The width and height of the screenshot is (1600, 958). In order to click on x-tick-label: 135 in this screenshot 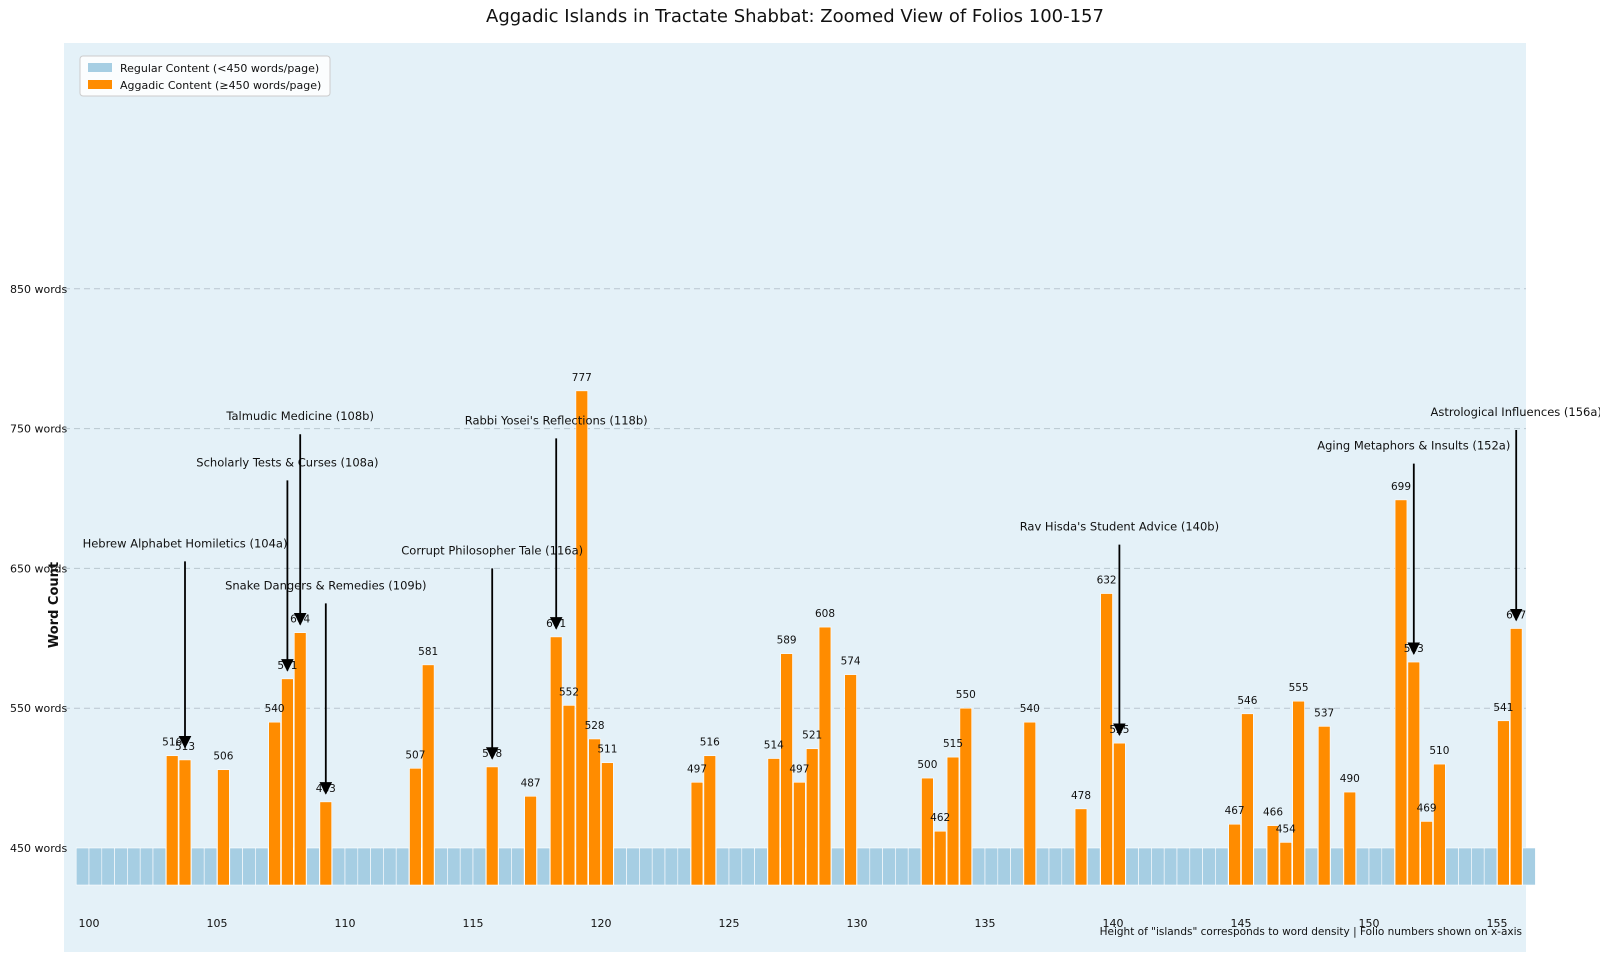, I will do `click(985, 923)`.